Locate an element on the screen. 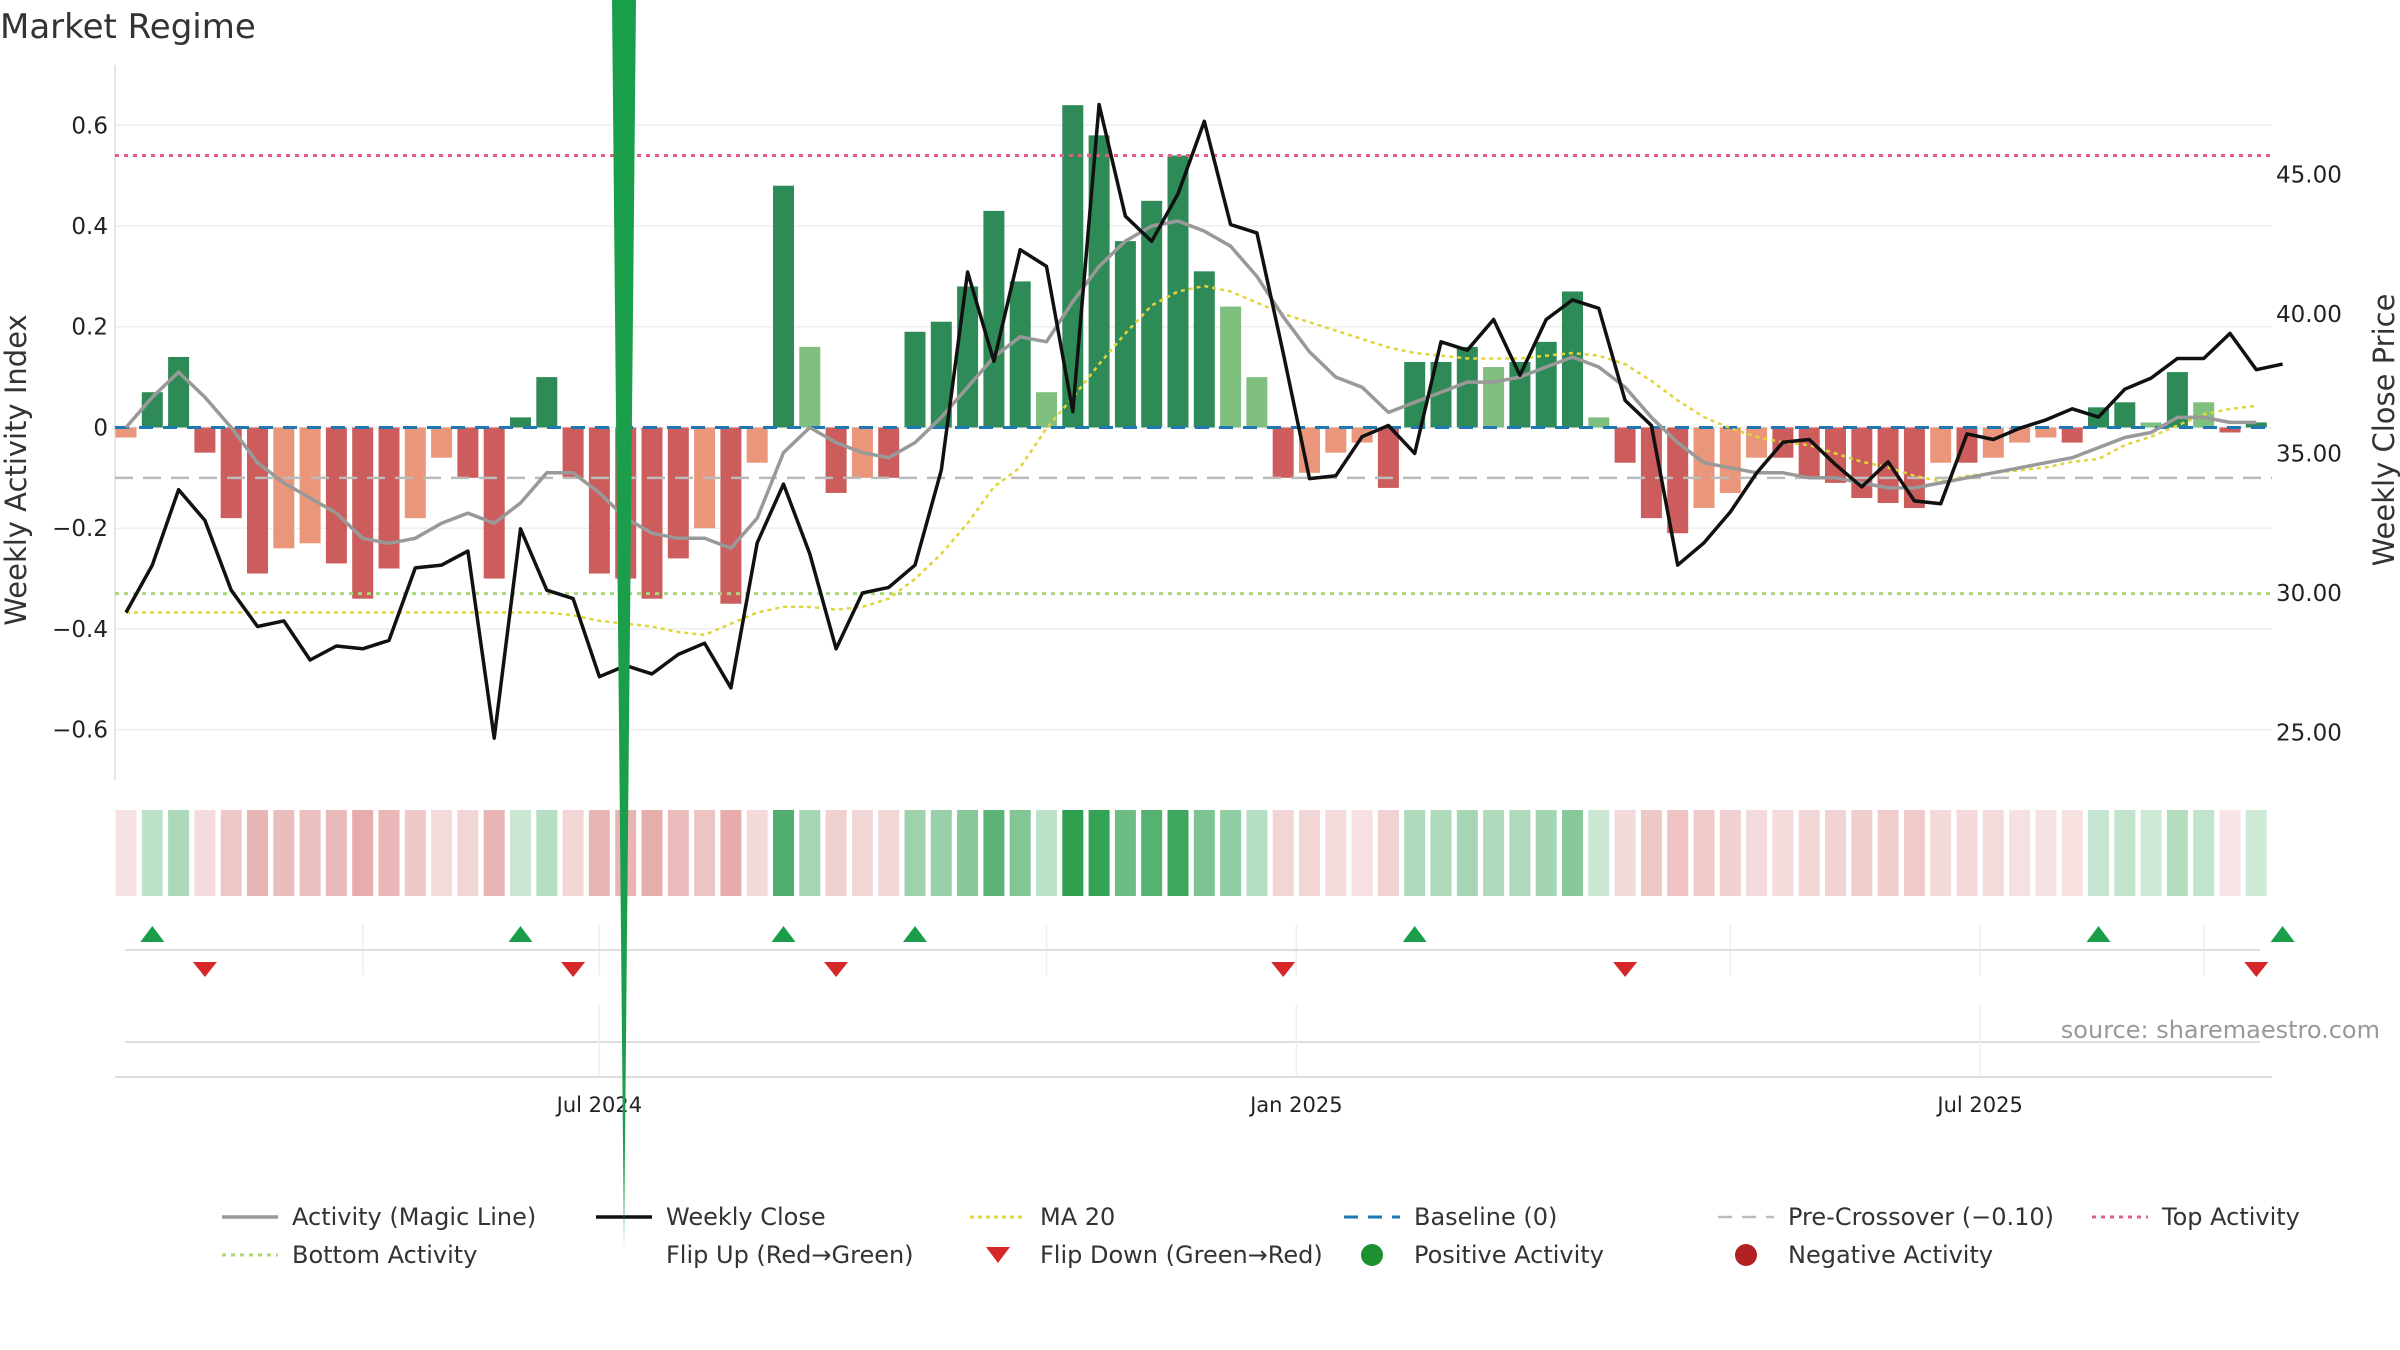  right-axis-label: Weekly Close Price is located at coordinates (2383, 430).